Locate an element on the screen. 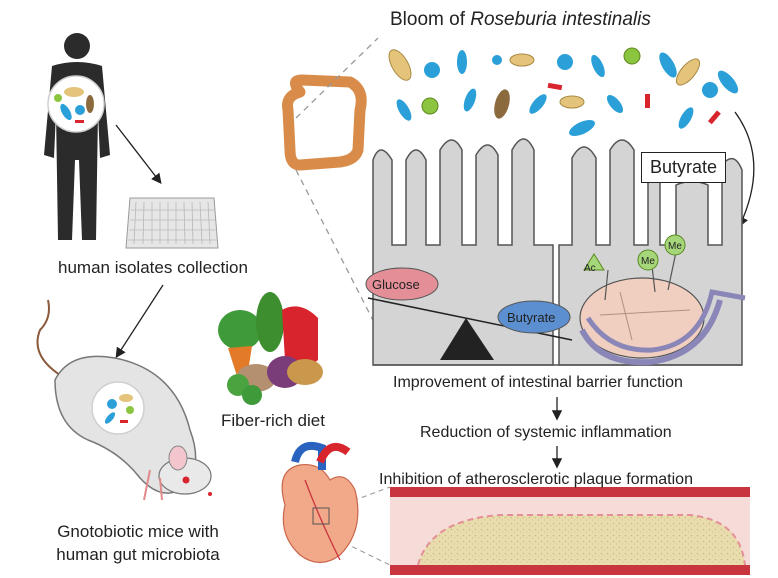  bacteria-cloud is located at coordinates (563, 92).